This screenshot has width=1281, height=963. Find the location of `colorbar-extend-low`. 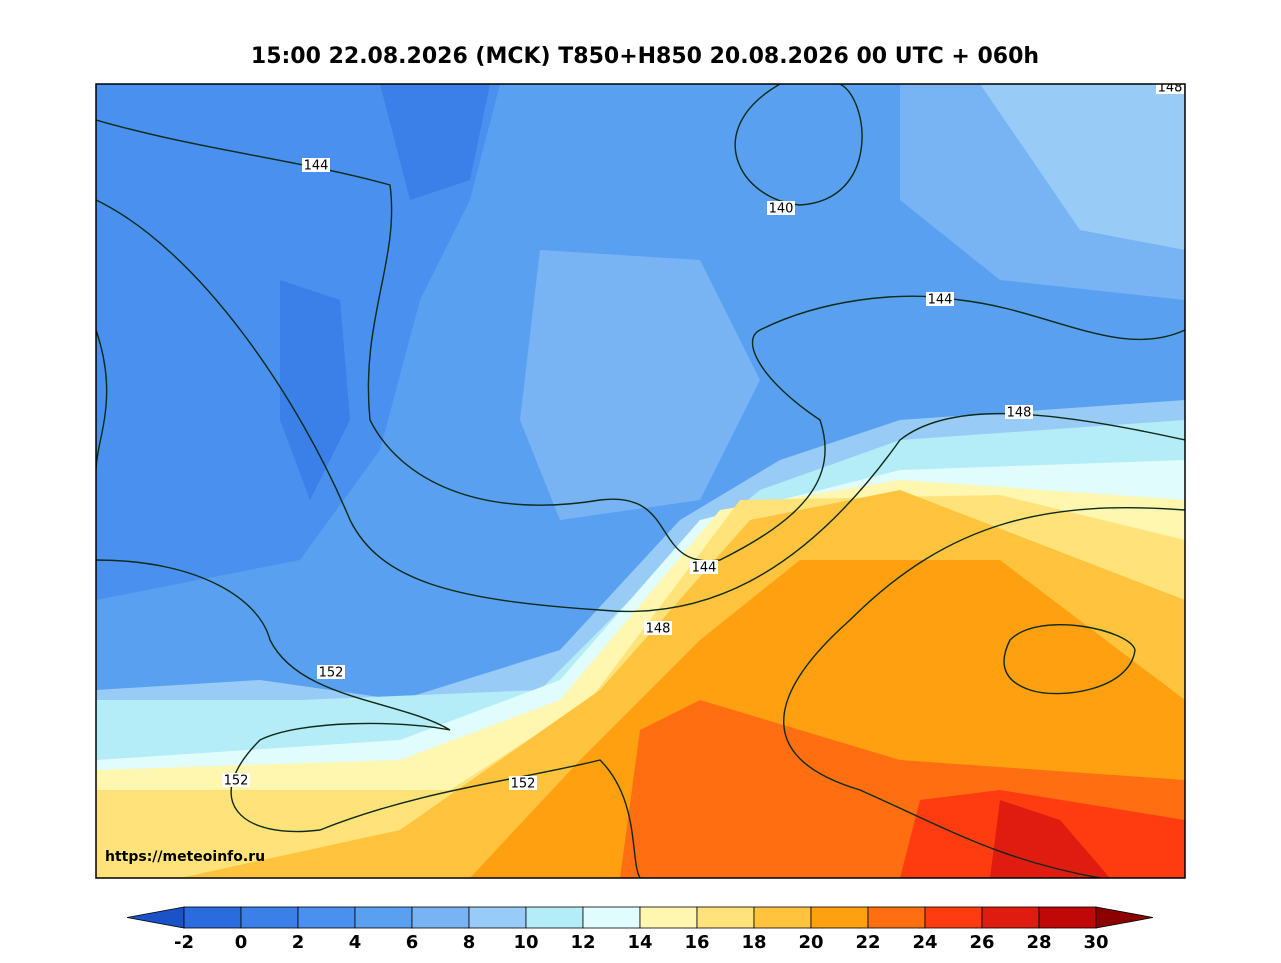

colorbar-extend-low is located at coordinates (155, 917).